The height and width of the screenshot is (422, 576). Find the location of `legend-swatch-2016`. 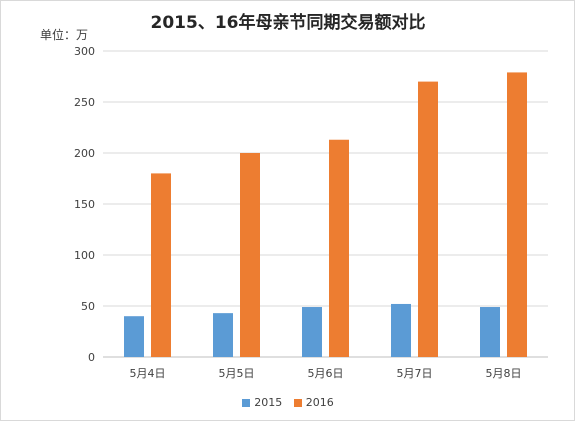

legend-swatch-2016 is located at coordinates (297, 402).